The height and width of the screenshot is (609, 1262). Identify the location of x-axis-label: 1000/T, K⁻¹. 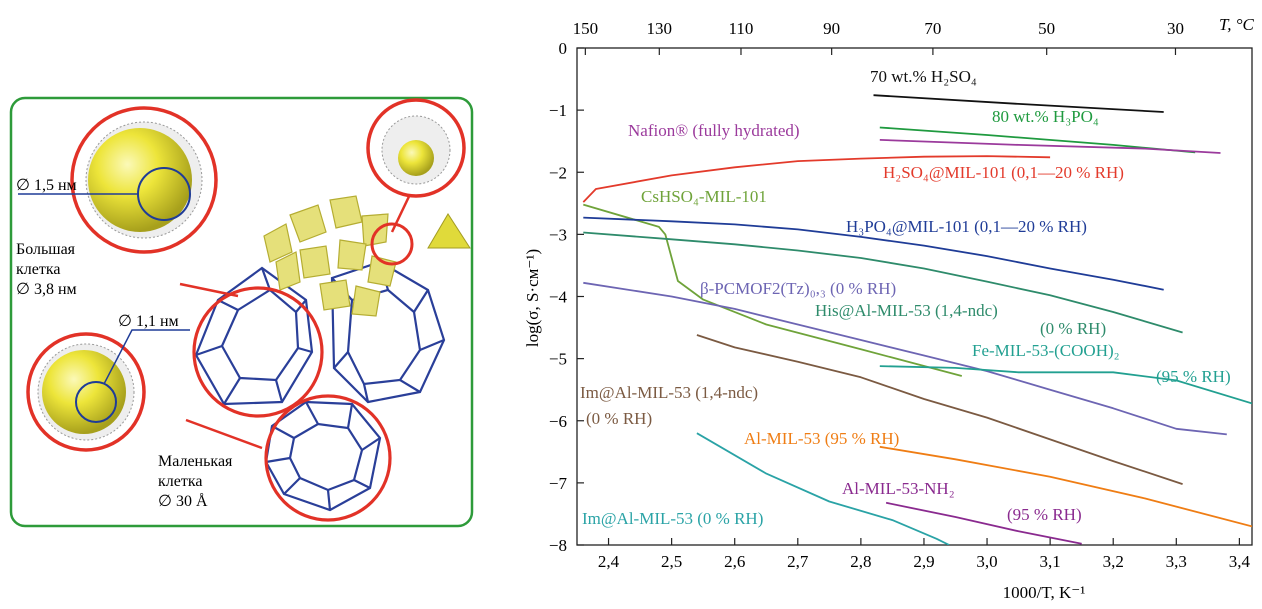
(1044, 592).